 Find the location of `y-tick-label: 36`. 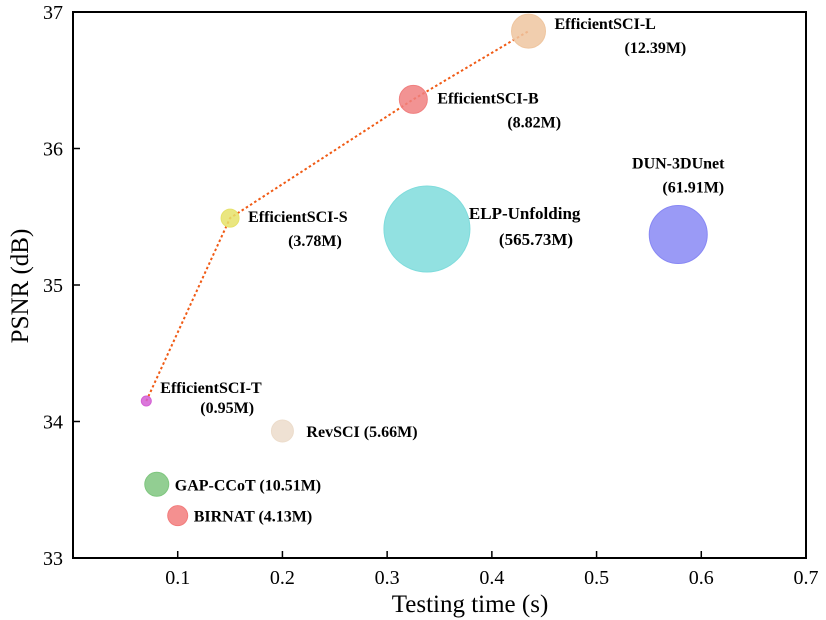

y-tick-label: 36 is located at coordinates (53, 150).